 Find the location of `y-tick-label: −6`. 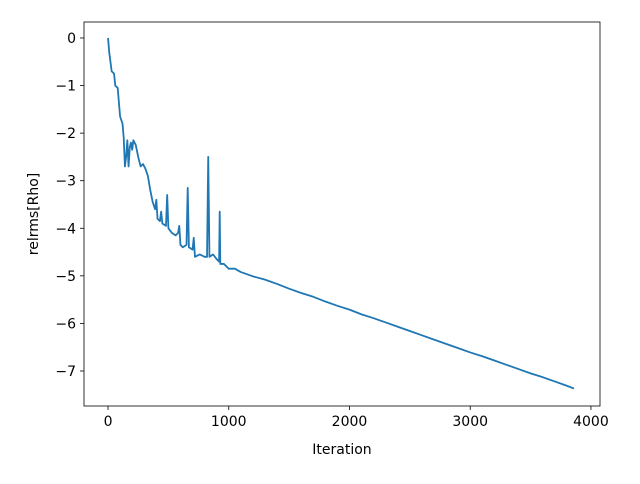

y-tick-label: −6 is located at coordinates (65, 324).